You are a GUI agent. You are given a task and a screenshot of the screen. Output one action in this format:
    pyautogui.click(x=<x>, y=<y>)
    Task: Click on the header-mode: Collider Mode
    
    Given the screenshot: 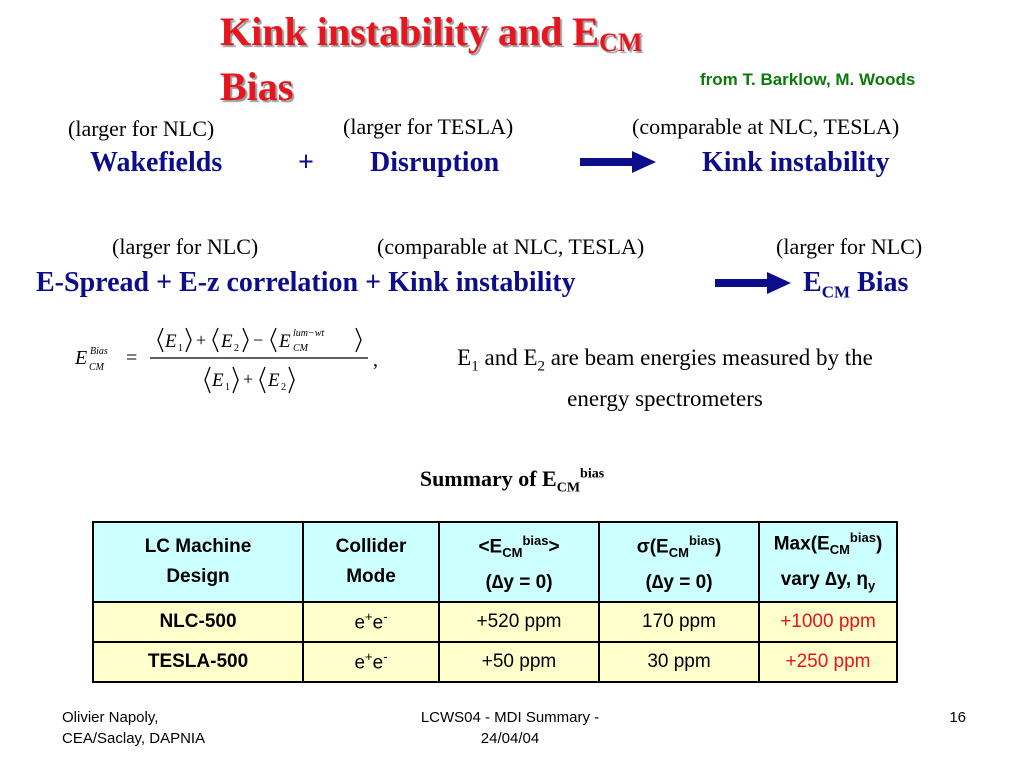 What is the action you would take?
    pyautogui.click(x=371, y=562)
    